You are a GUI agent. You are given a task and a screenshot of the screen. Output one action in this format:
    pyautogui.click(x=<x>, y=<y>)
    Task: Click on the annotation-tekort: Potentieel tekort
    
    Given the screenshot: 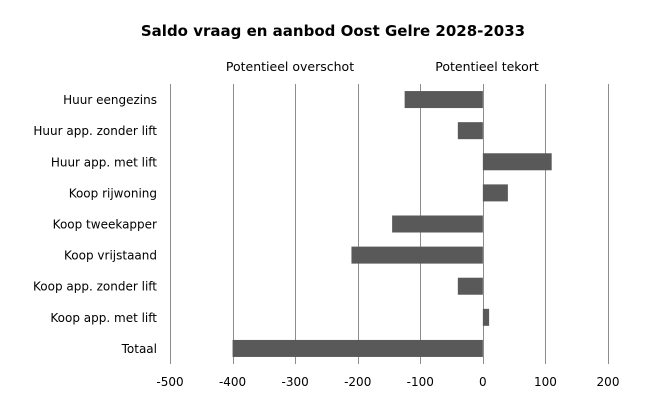 What is the action you would take?
    pyautogui.click(x=487, y=66)
    